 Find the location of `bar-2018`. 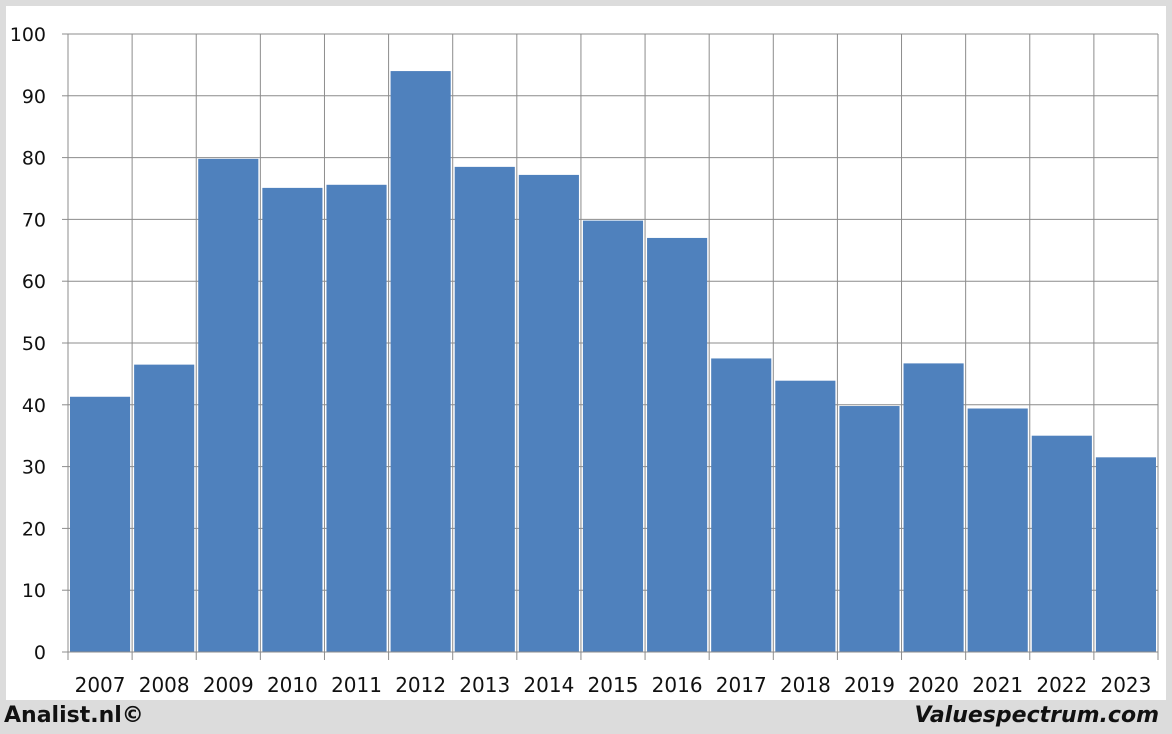

bar-2018 is located at coordinates (805, 516).